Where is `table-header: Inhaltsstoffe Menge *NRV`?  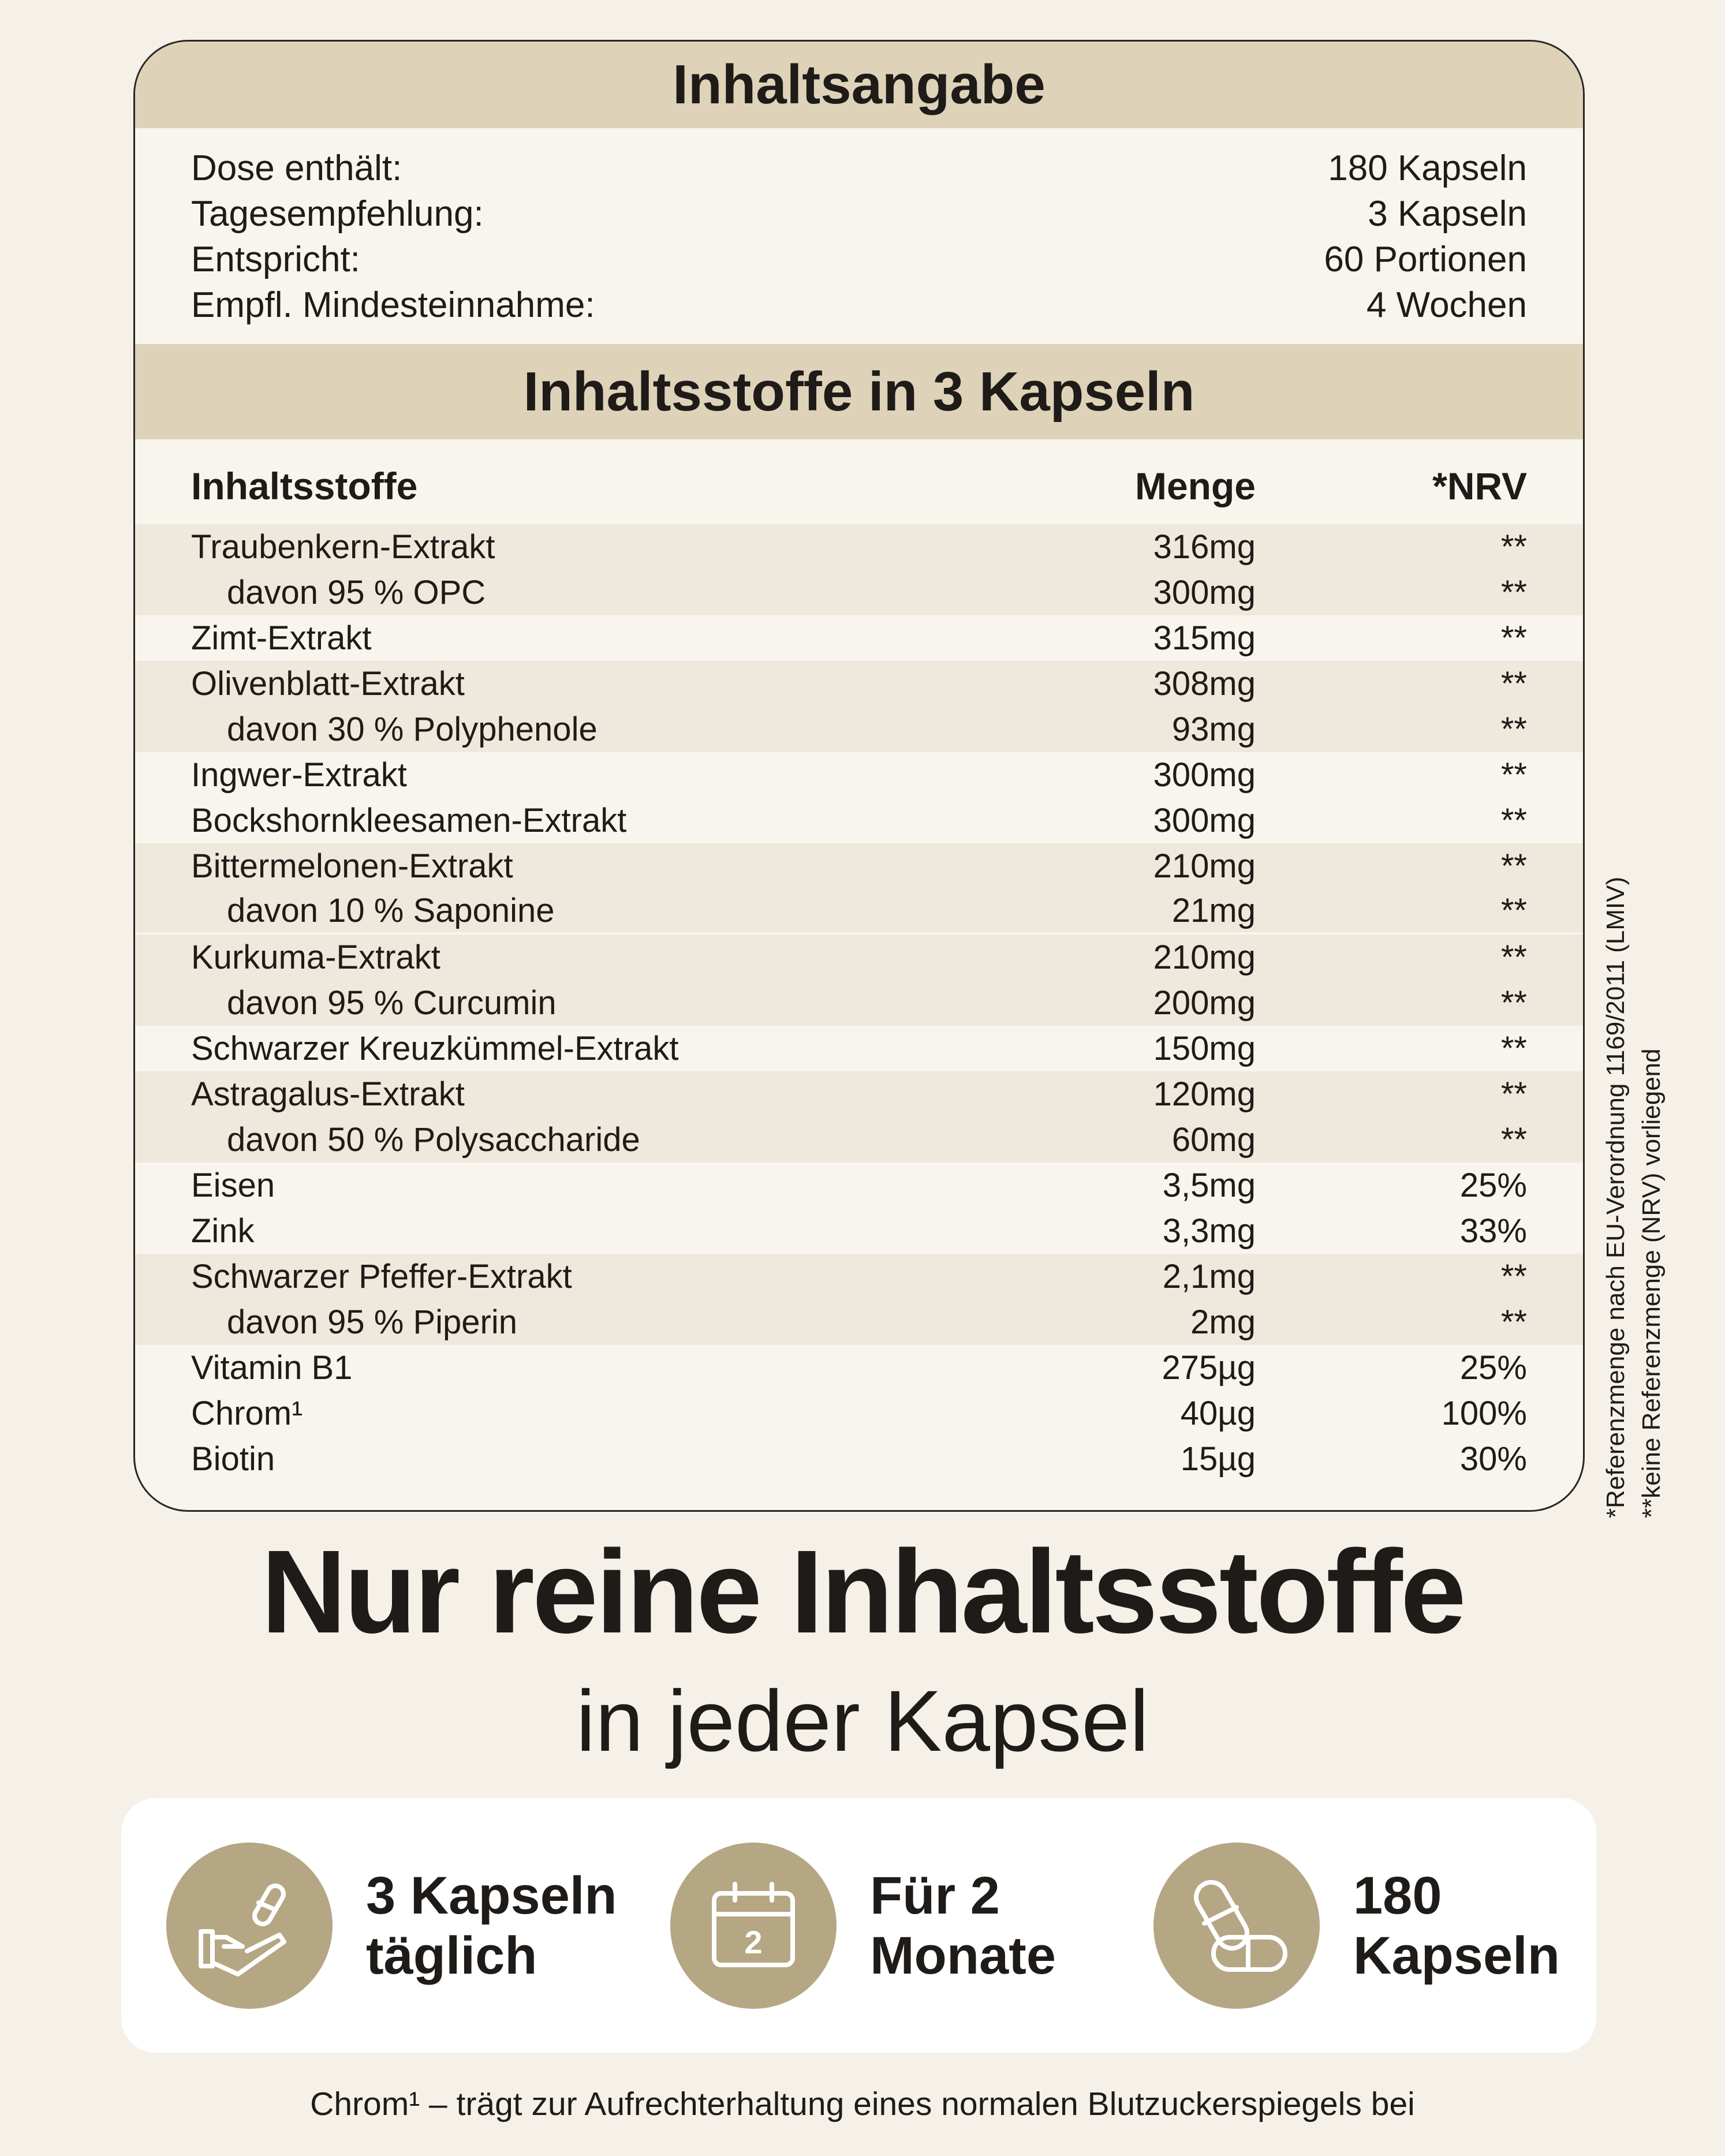
table-header: Inhaltsstoffe Menge *NRV is located at coordinates (859, 486).